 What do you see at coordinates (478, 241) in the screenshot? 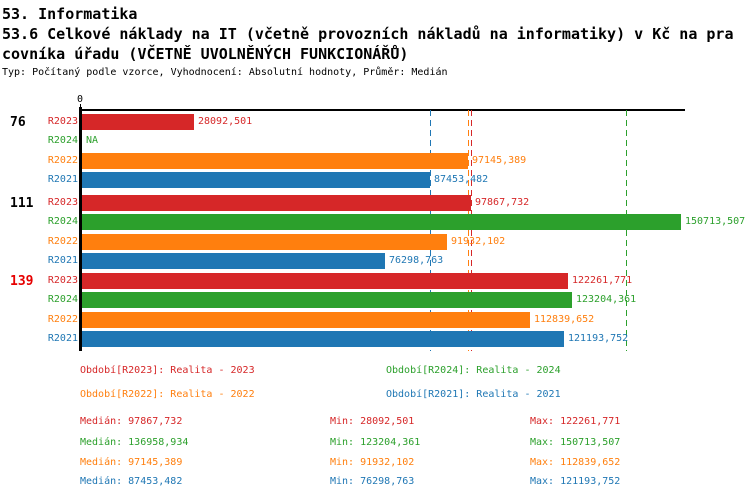
I see `bar-value-label: 91932,102` at bounding box center [478, 241].